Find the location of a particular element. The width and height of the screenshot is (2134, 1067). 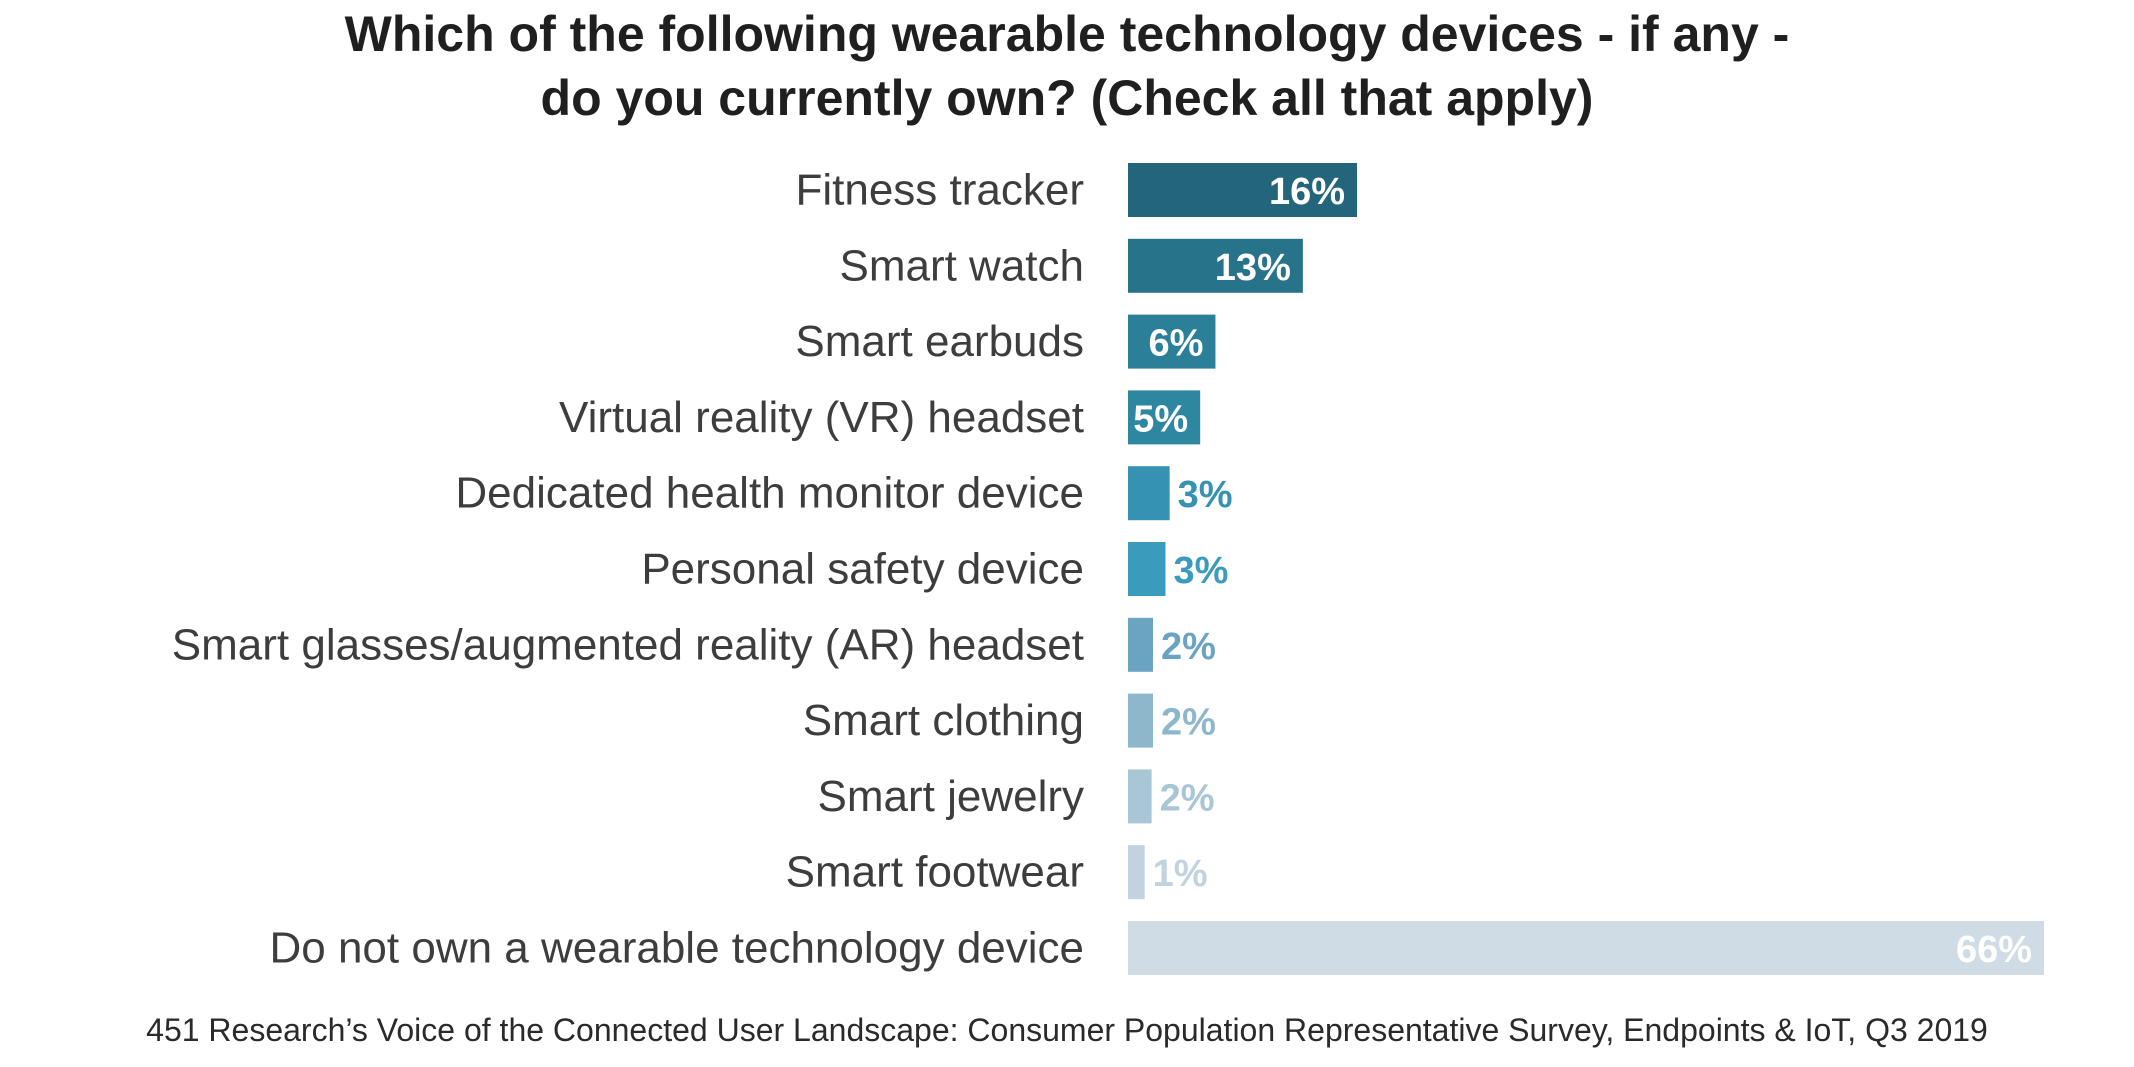

category-label: Smart clothing is located at coordinates (943, 720).